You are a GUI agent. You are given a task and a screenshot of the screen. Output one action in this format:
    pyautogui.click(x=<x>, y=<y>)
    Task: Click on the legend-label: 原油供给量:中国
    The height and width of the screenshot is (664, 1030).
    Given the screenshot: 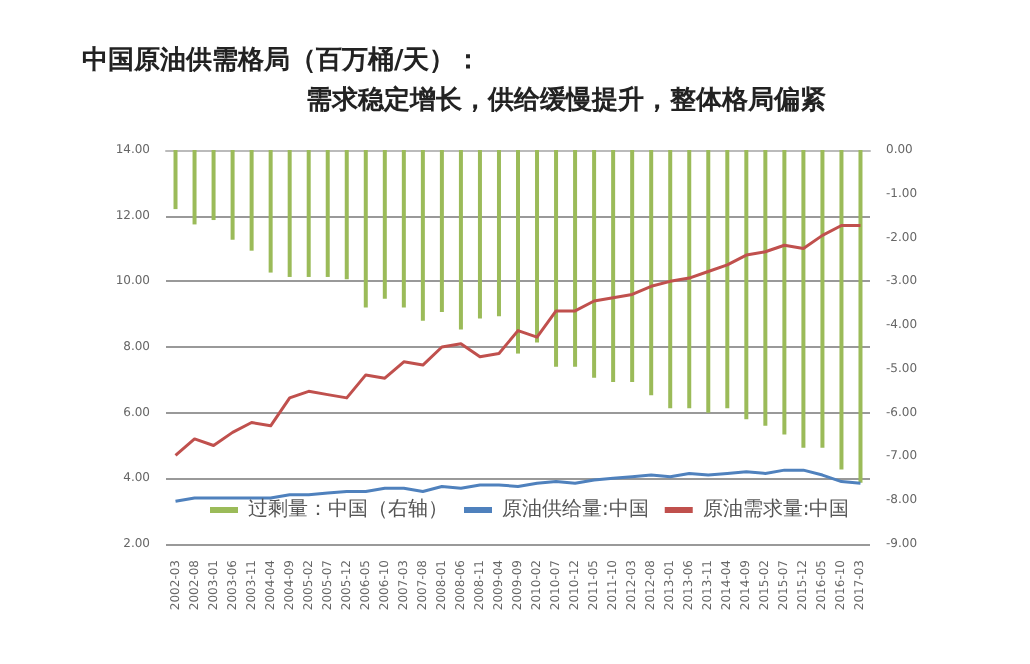 What is the action you would take?
    pyautogui.click(x=575, y=509)
    